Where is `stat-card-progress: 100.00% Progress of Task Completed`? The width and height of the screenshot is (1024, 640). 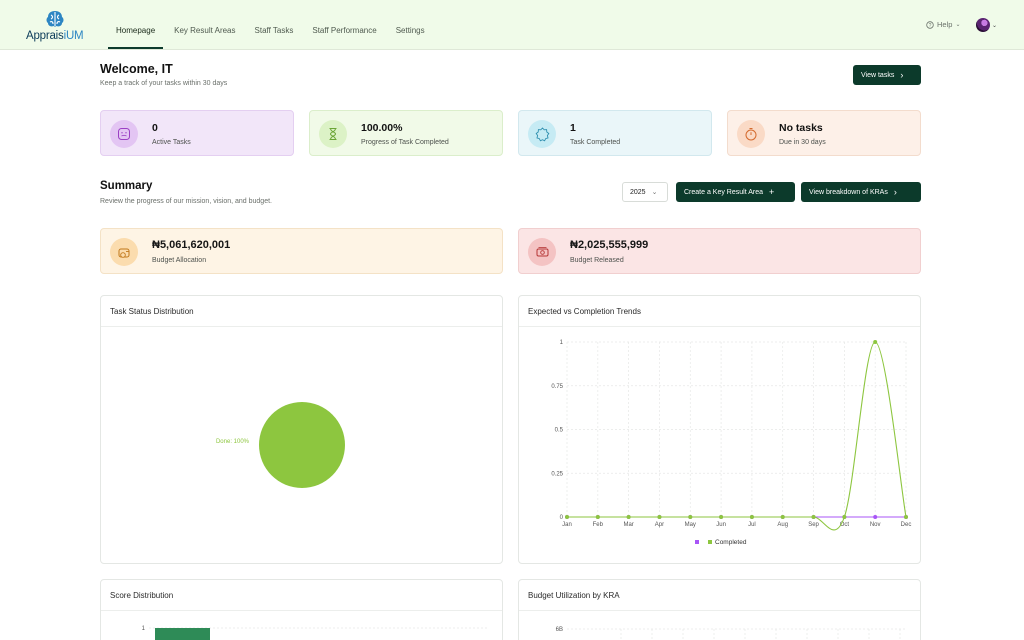
stat-card-progress: 100.00% Progress of Task Completed is located at coordinates (406, 133).